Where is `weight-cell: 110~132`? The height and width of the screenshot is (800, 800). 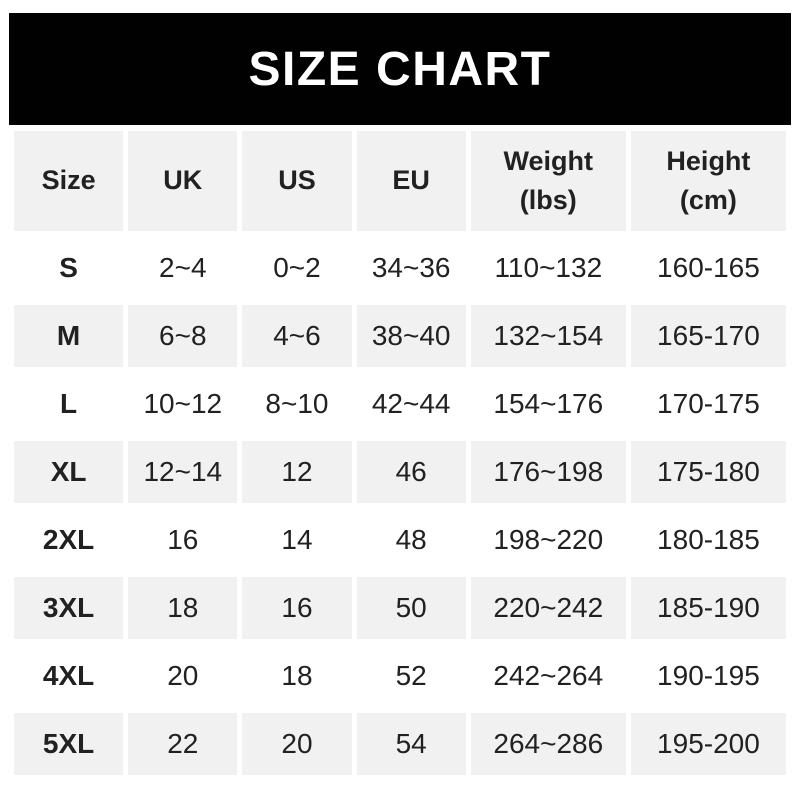 weight-cell: 110~132 is located at coordinates (548, 268).